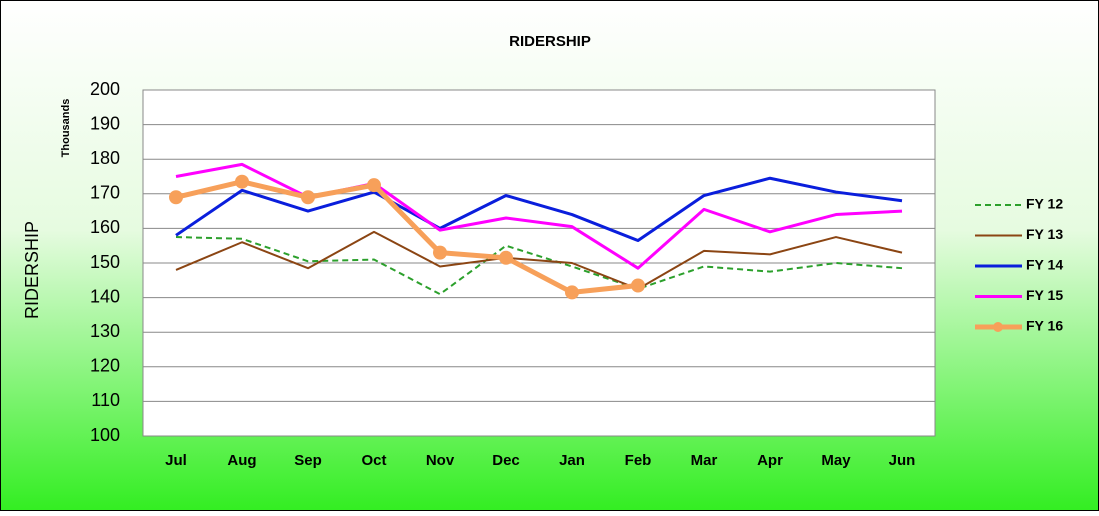  I want to click on x-tick-label: Sep, so click(308, 460).